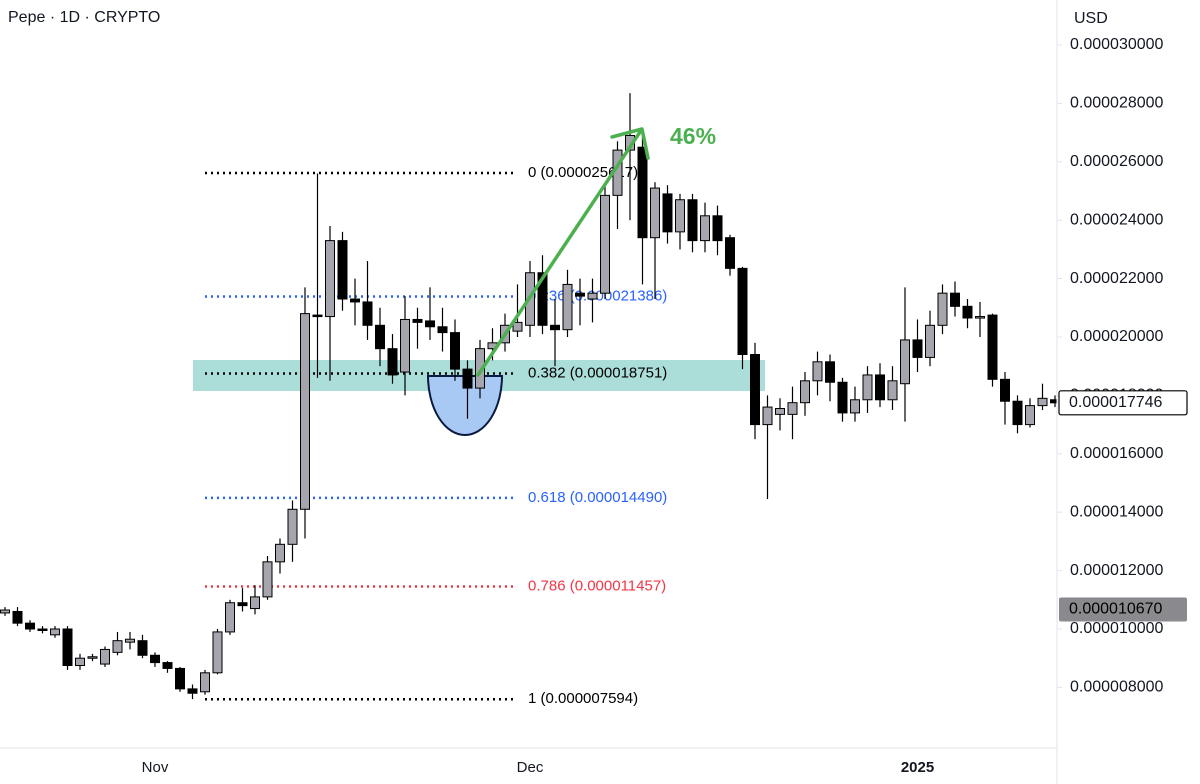 Image resolution: width=1200 pixels, height=784 pixels. What do you see at coordinates (1117, 336) in the screenshot?
I see `y-tick-label: 0.000020000` at bounding box center [1117, 336].